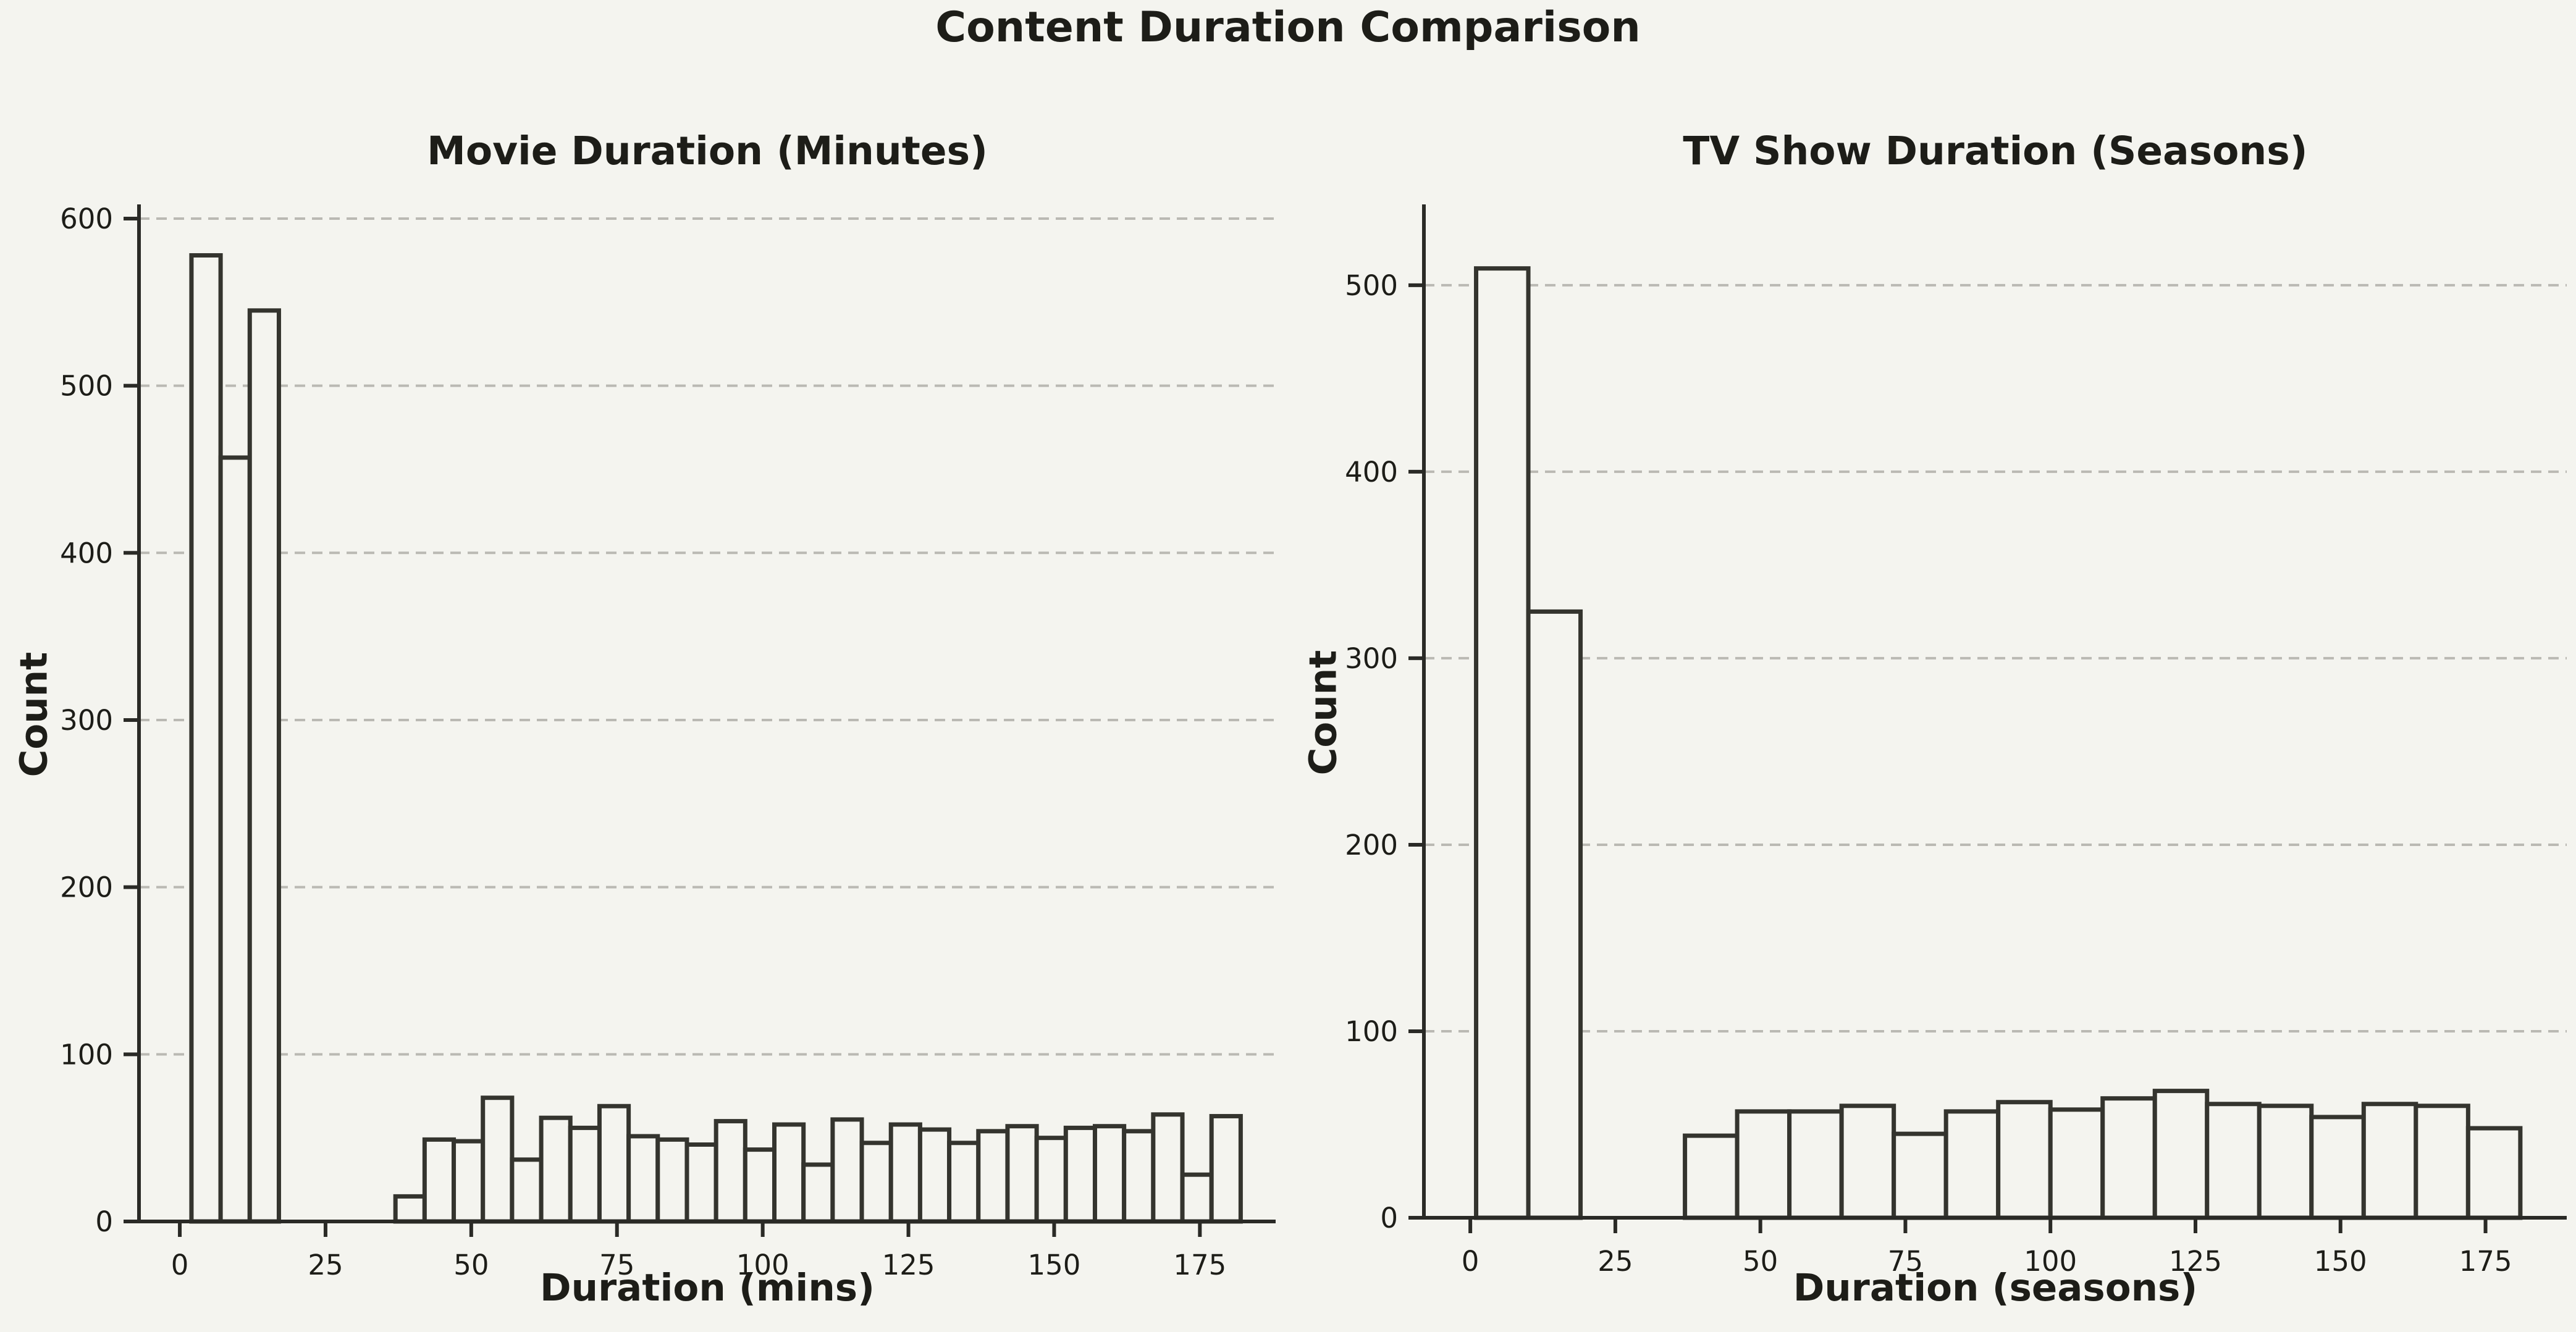  Describe the element at coordinates (1288, 27) in the screenshot. I see `figure-title: Content Duration Comparison` at that location.